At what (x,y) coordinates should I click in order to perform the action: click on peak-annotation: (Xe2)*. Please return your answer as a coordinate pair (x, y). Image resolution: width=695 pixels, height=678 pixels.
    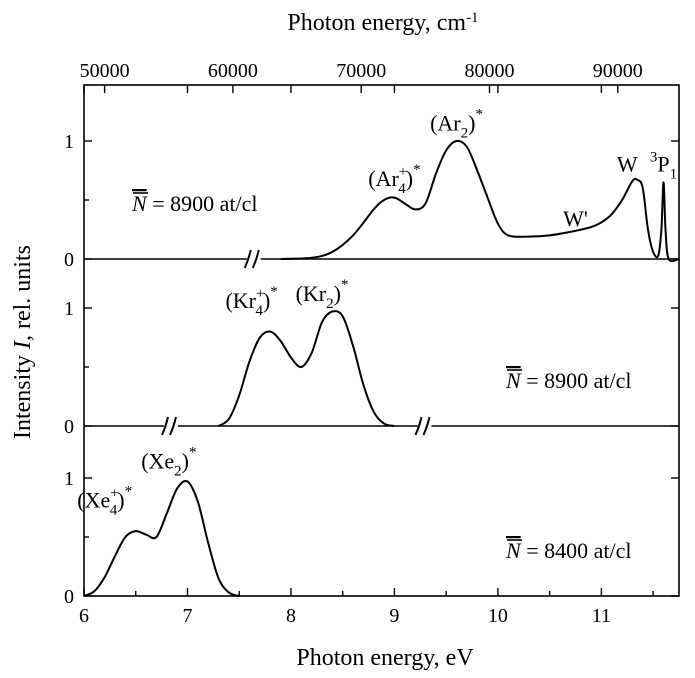
    Looking at the image, I should click on (168, 462).